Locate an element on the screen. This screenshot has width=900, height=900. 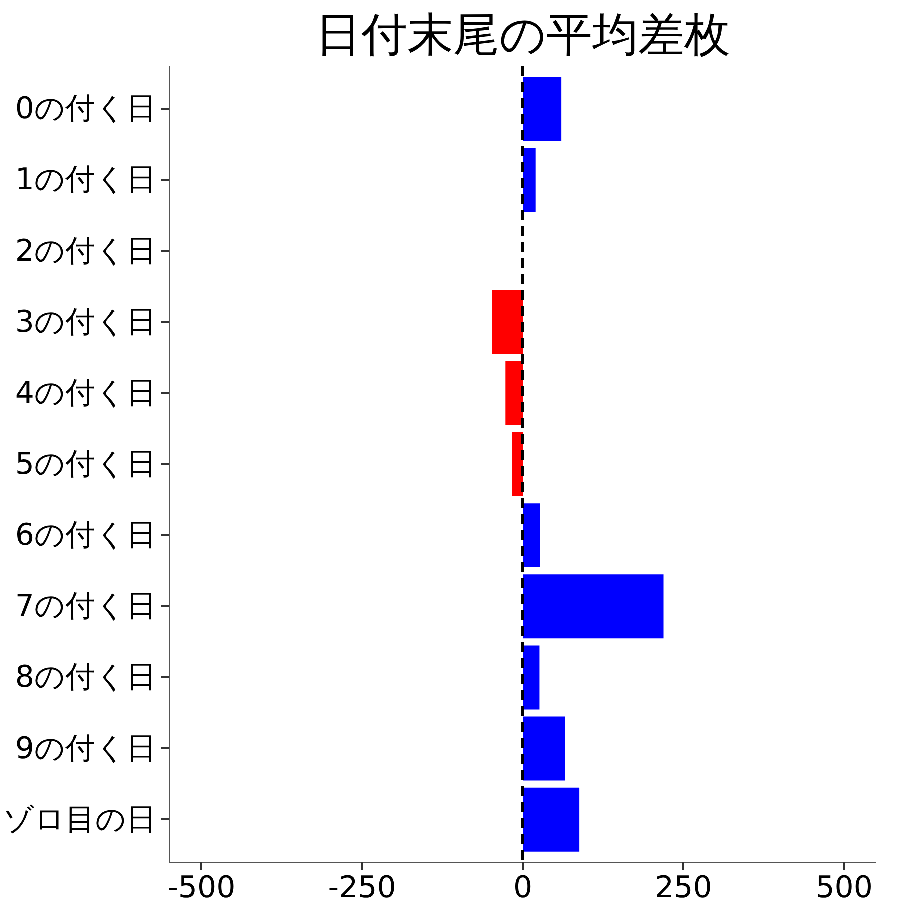
y-tick-label: 9の付く日 is located at coordinates (86, 748).